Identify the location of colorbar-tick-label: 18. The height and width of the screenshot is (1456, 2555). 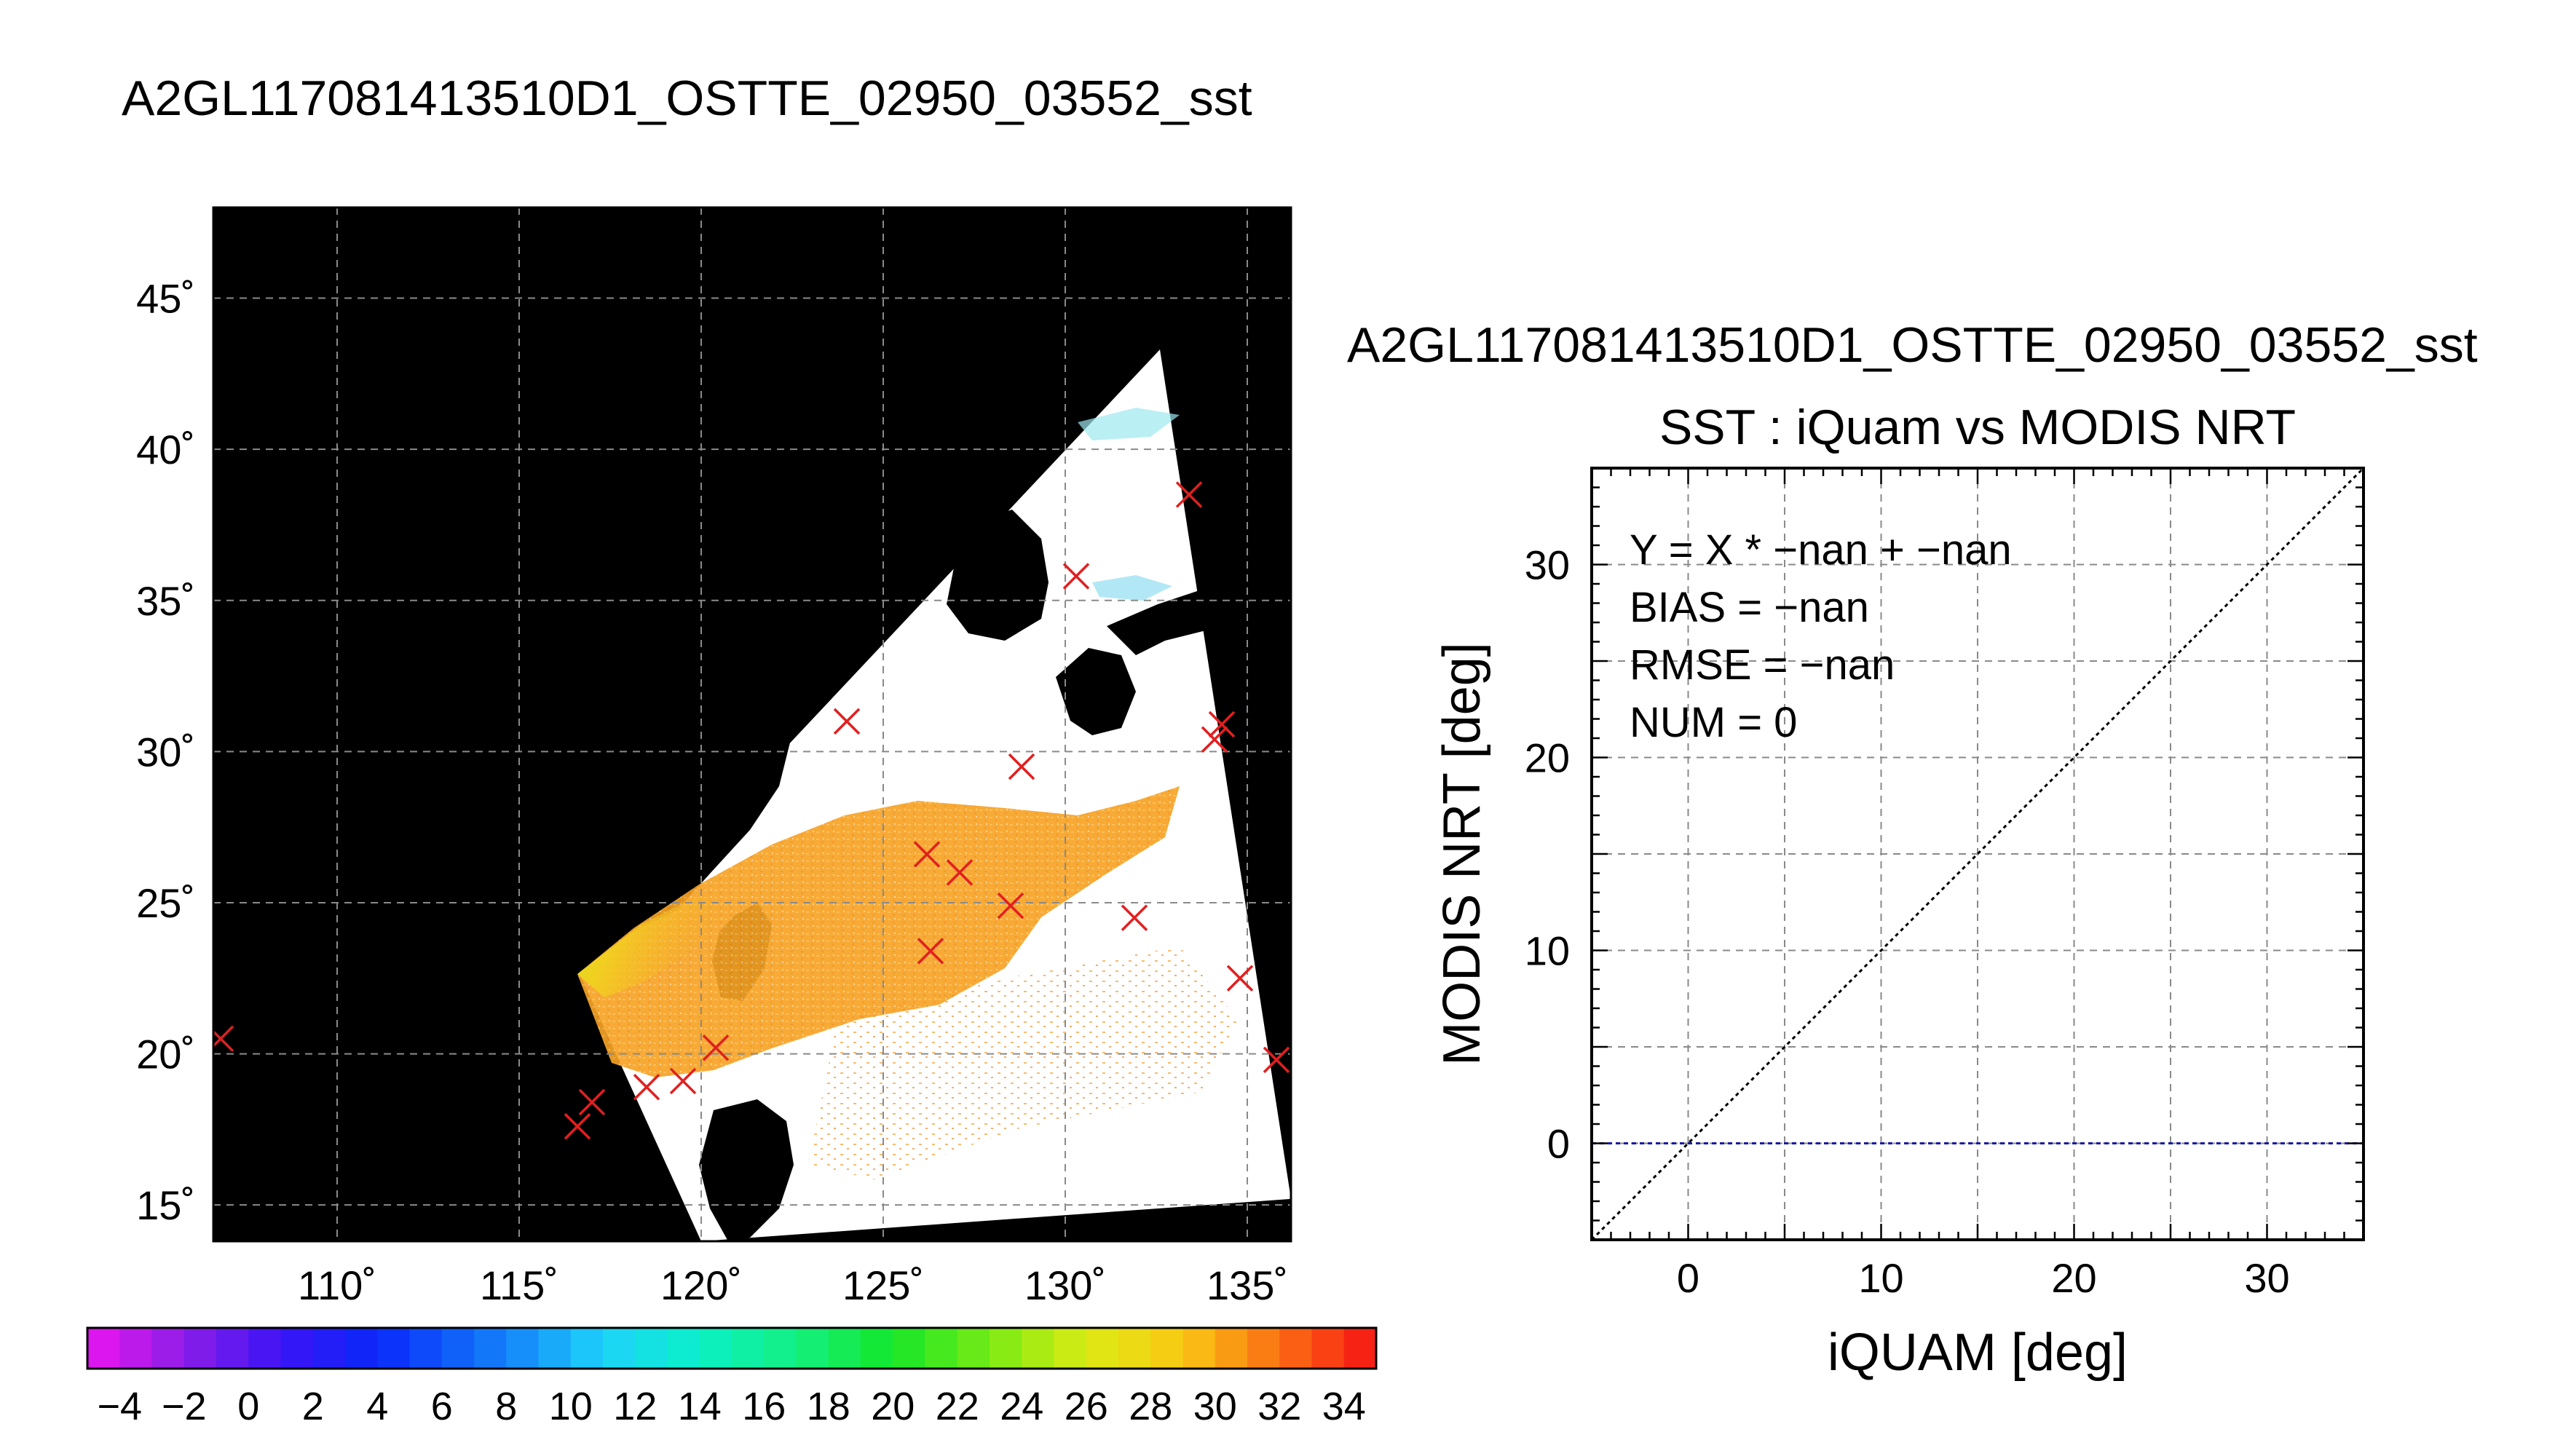
(828, 1406).